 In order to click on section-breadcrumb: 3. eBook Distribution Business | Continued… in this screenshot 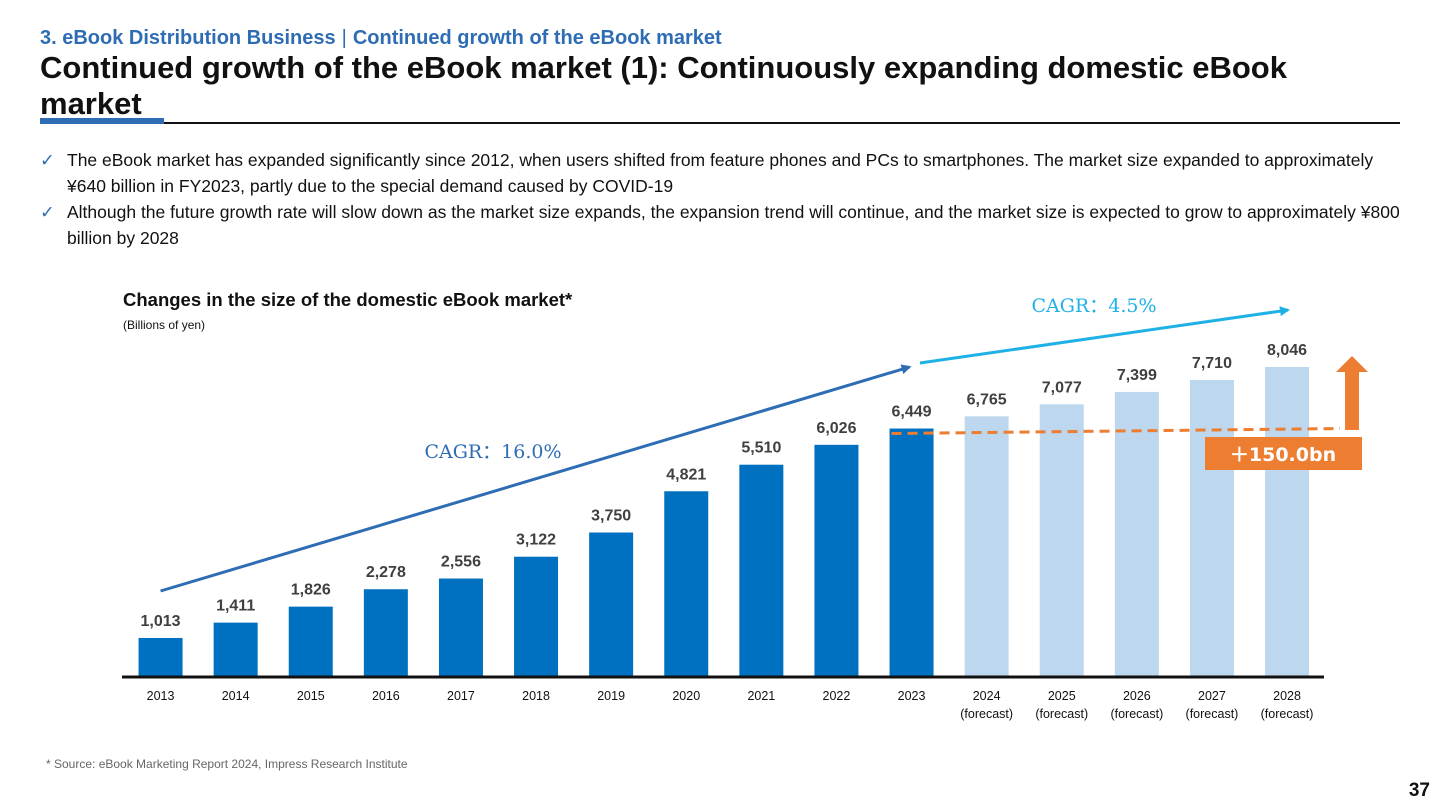, I will do `click(381, 38)`.